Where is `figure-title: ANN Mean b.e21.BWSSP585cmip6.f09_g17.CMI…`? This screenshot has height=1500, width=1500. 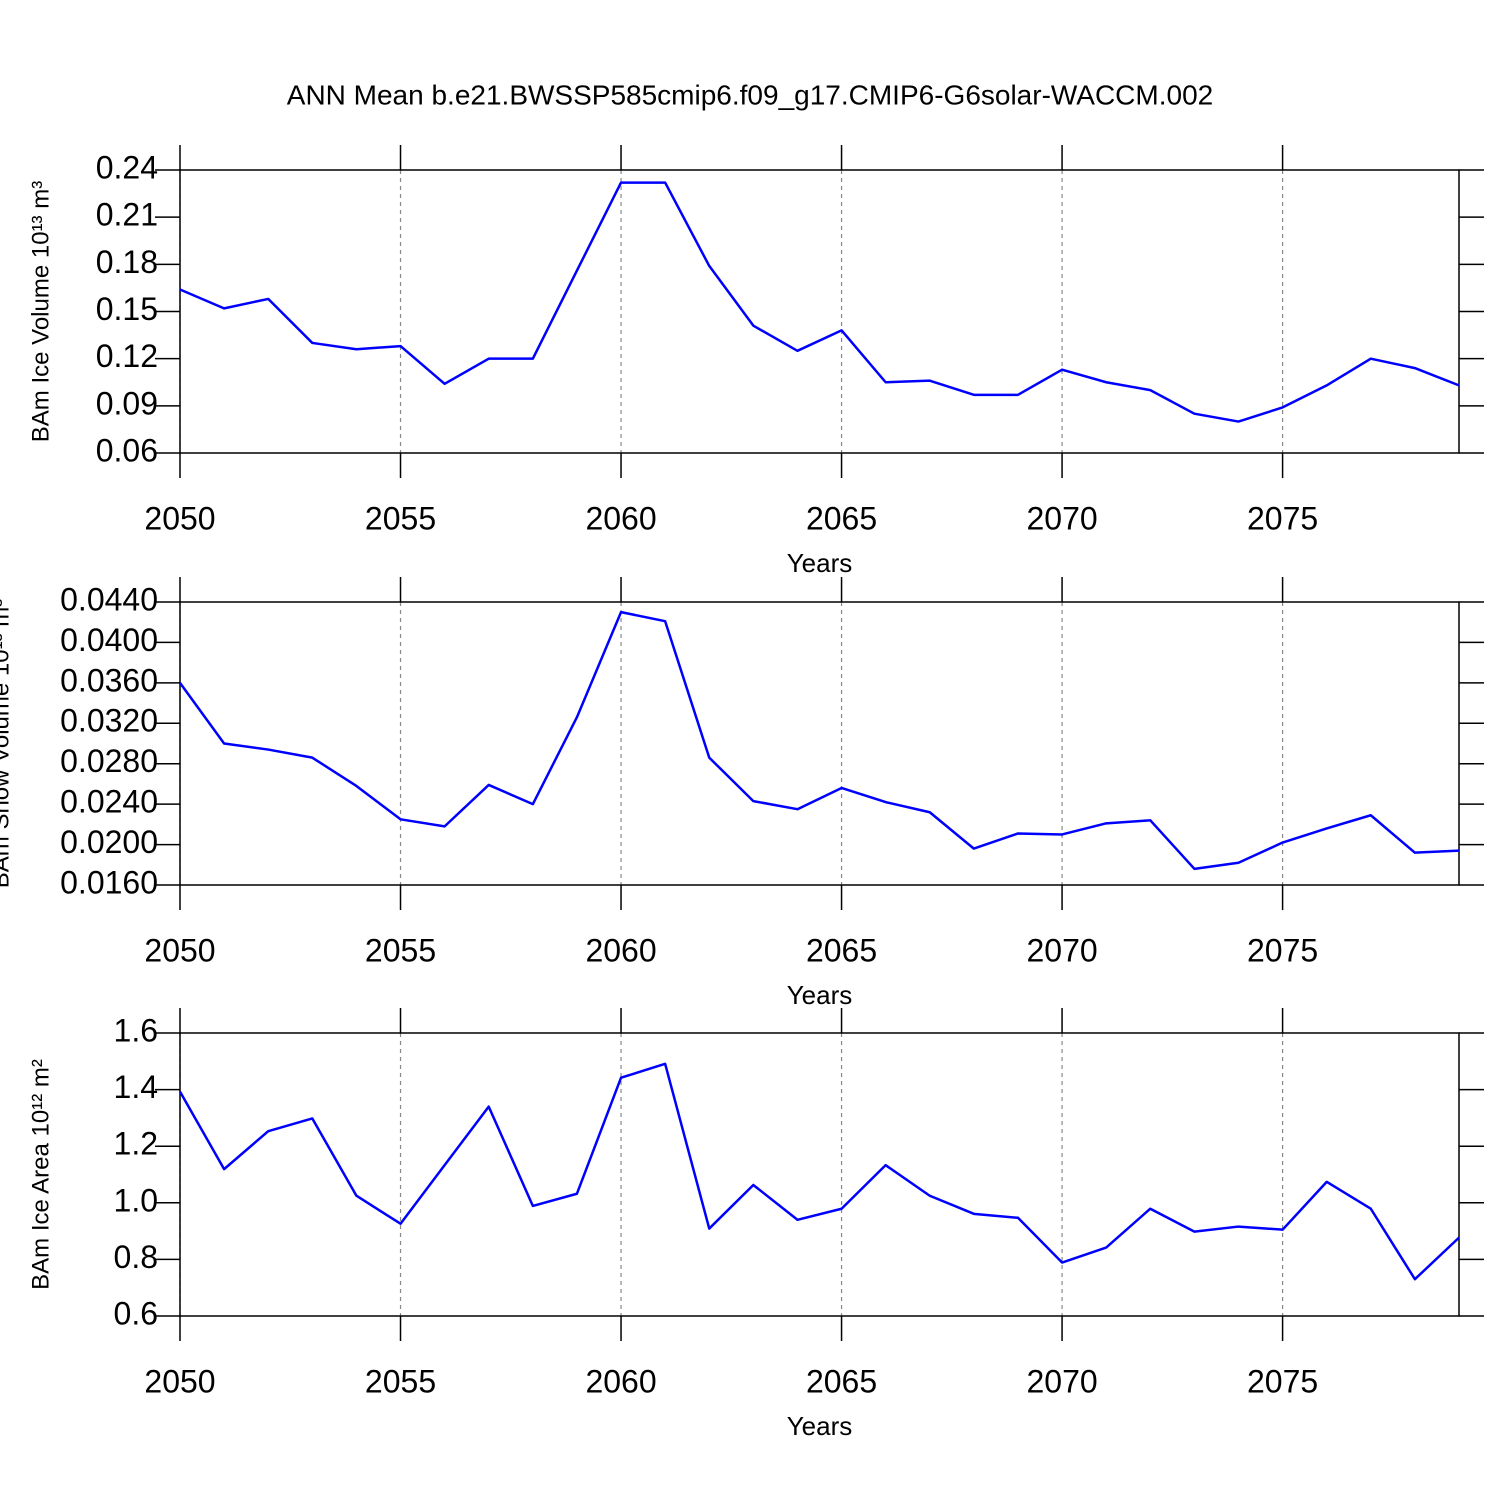
figure-title: ANN Mean b.e21.BWSSP585cmip6.f09_g17.CMI… is located at coordinates (750, 94).